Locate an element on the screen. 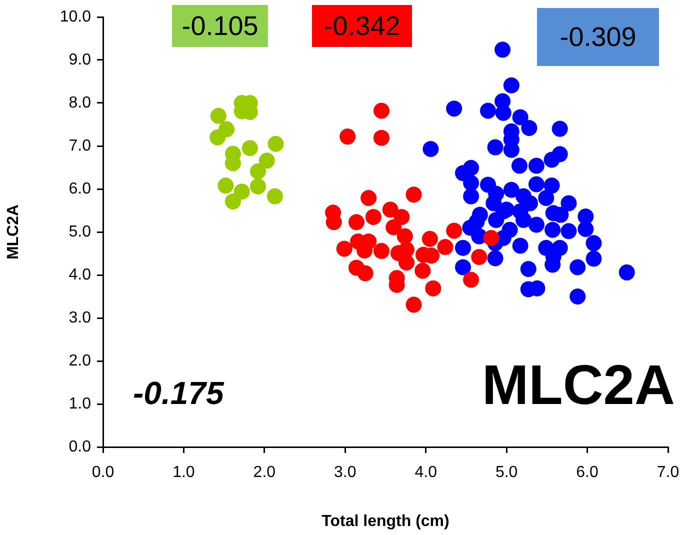 The height and width of the screenshot is (535, 695). y-axis-title: MLC2A is located at coordinates (13, 232).